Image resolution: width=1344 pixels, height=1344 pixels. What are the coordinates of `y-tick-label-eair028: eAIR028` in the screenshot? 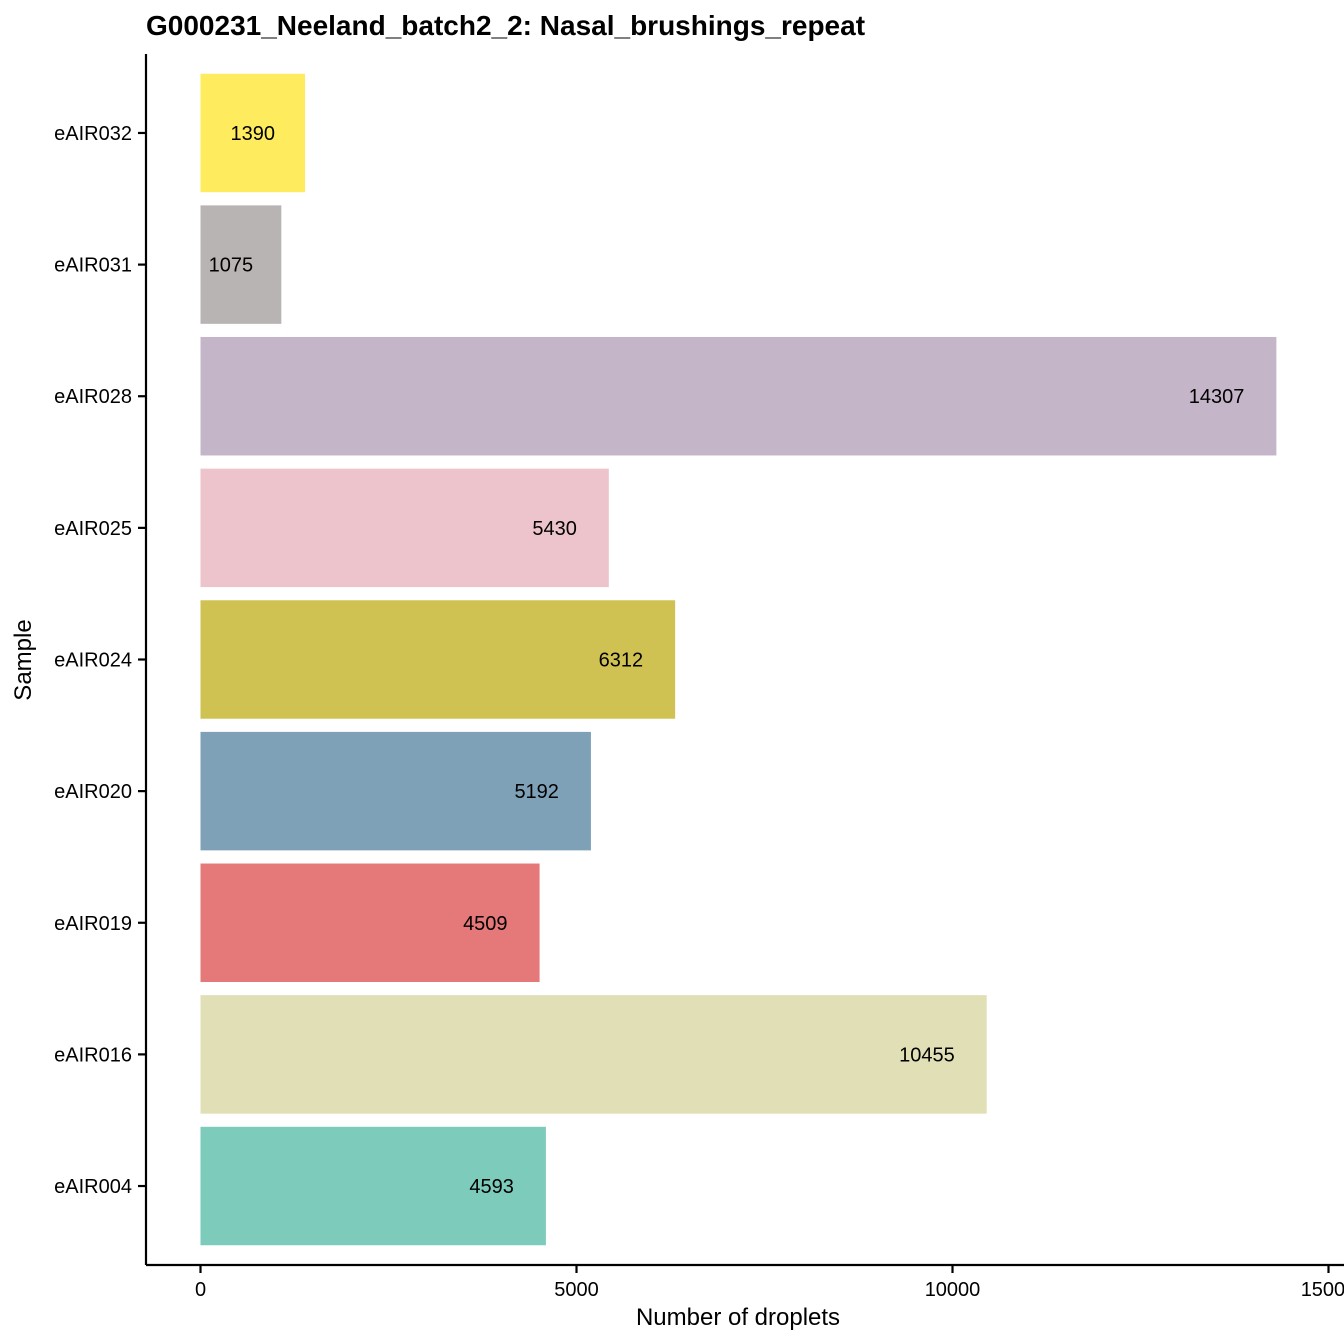 It's located at (93, 397).